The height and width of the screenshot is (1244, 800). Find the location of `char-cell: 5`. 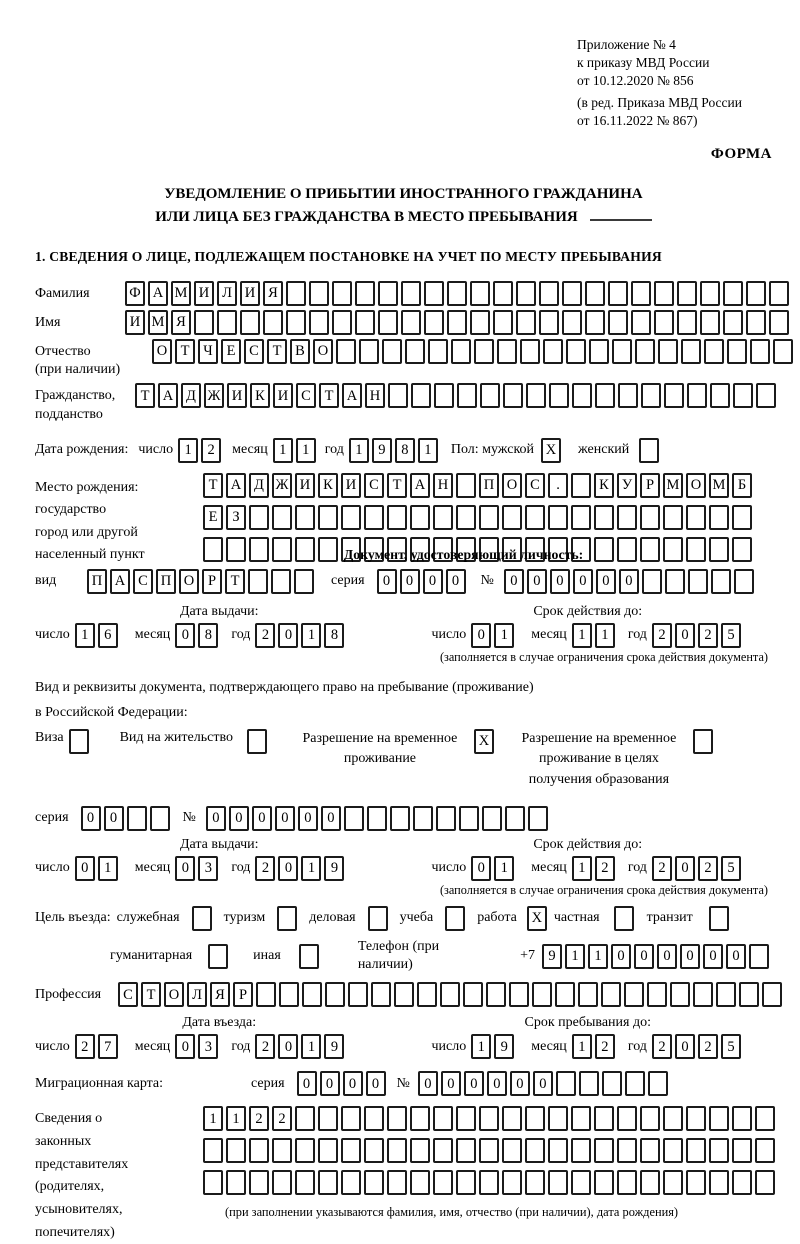

char-cell: 5 is located at coordinates (730, 635).